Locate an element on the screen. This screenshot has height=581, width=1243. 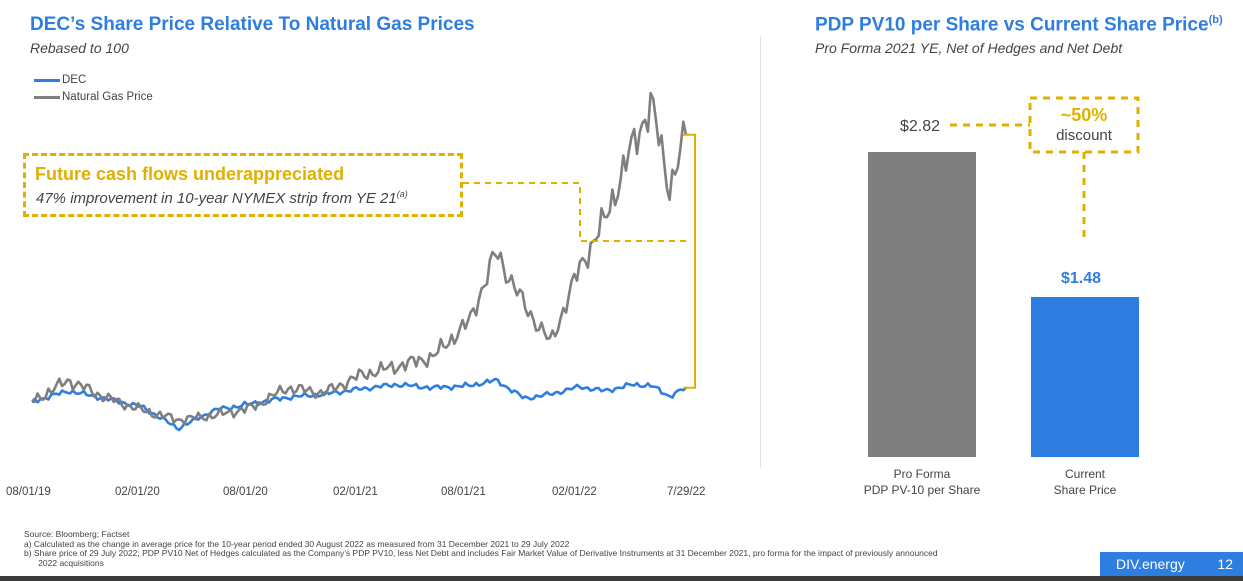
bar-category-line: Share Price is located at coordinates (1085, 490).